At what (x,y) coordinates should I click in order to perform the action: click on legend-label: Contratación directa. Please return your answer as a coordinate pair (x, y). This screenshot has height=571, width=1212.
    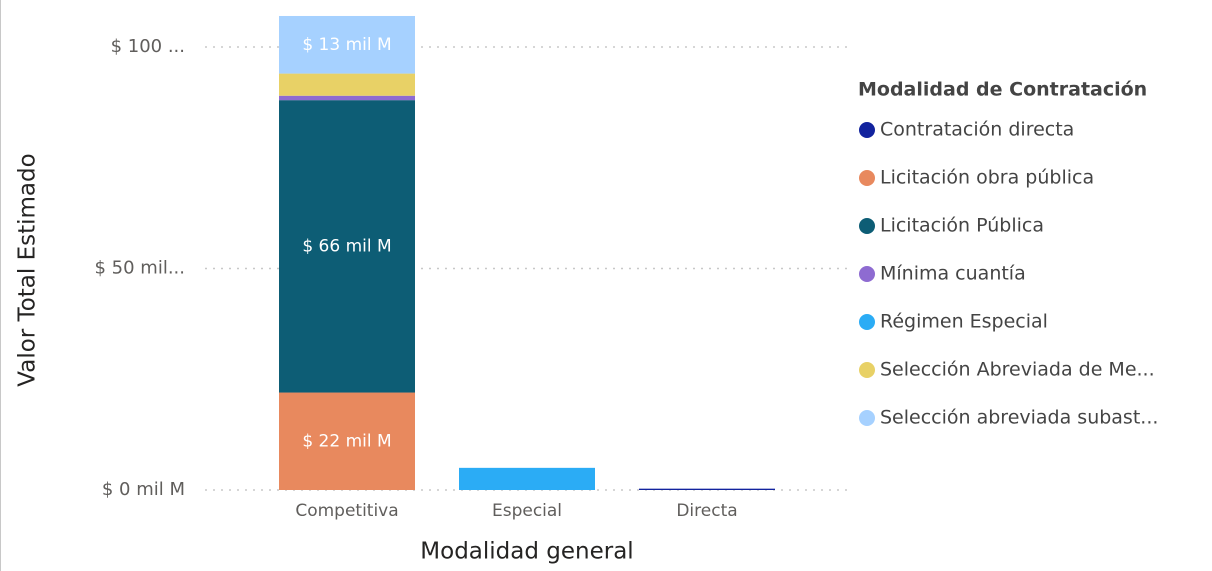
    Looking at the image, I should click on (977, 130).